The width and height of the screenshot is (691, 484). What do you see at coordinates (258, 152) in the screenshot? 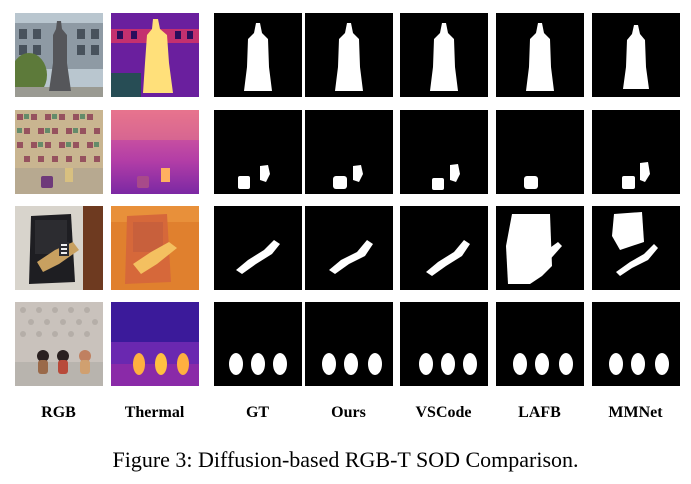
I see `gt-cups-mask` at bounding box center [258, 152].